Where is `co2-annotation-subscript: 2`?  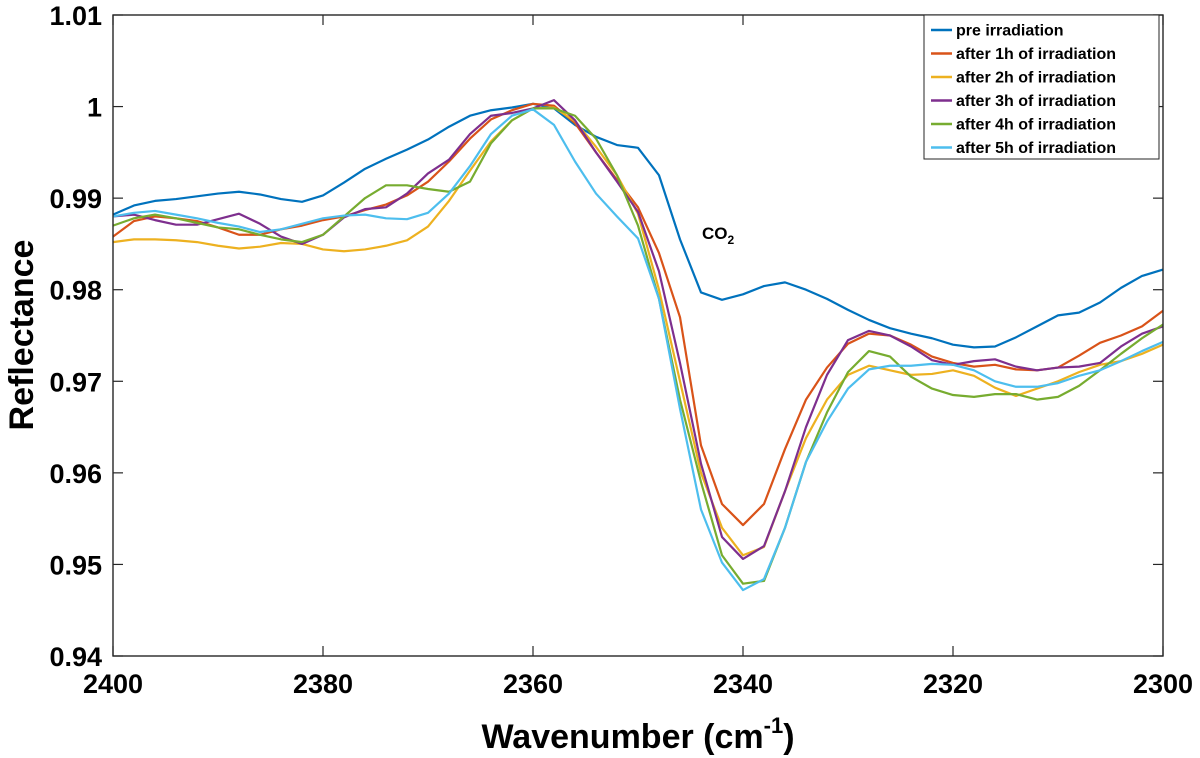
co2-annotation-subscript: 2 is located at coordinates (731, 240).